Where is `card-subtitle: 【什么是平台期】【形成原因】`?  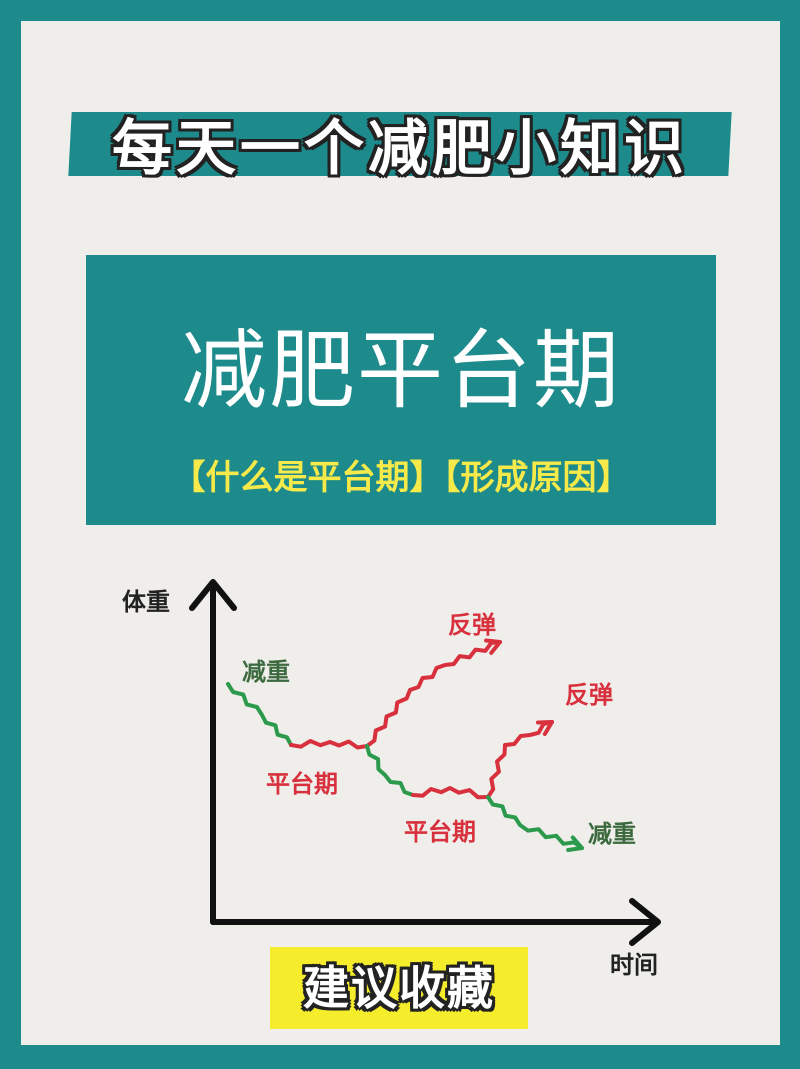 card-subtitle: 【什么是平台期】【形成原因】 is located at coordinates (401, 478).